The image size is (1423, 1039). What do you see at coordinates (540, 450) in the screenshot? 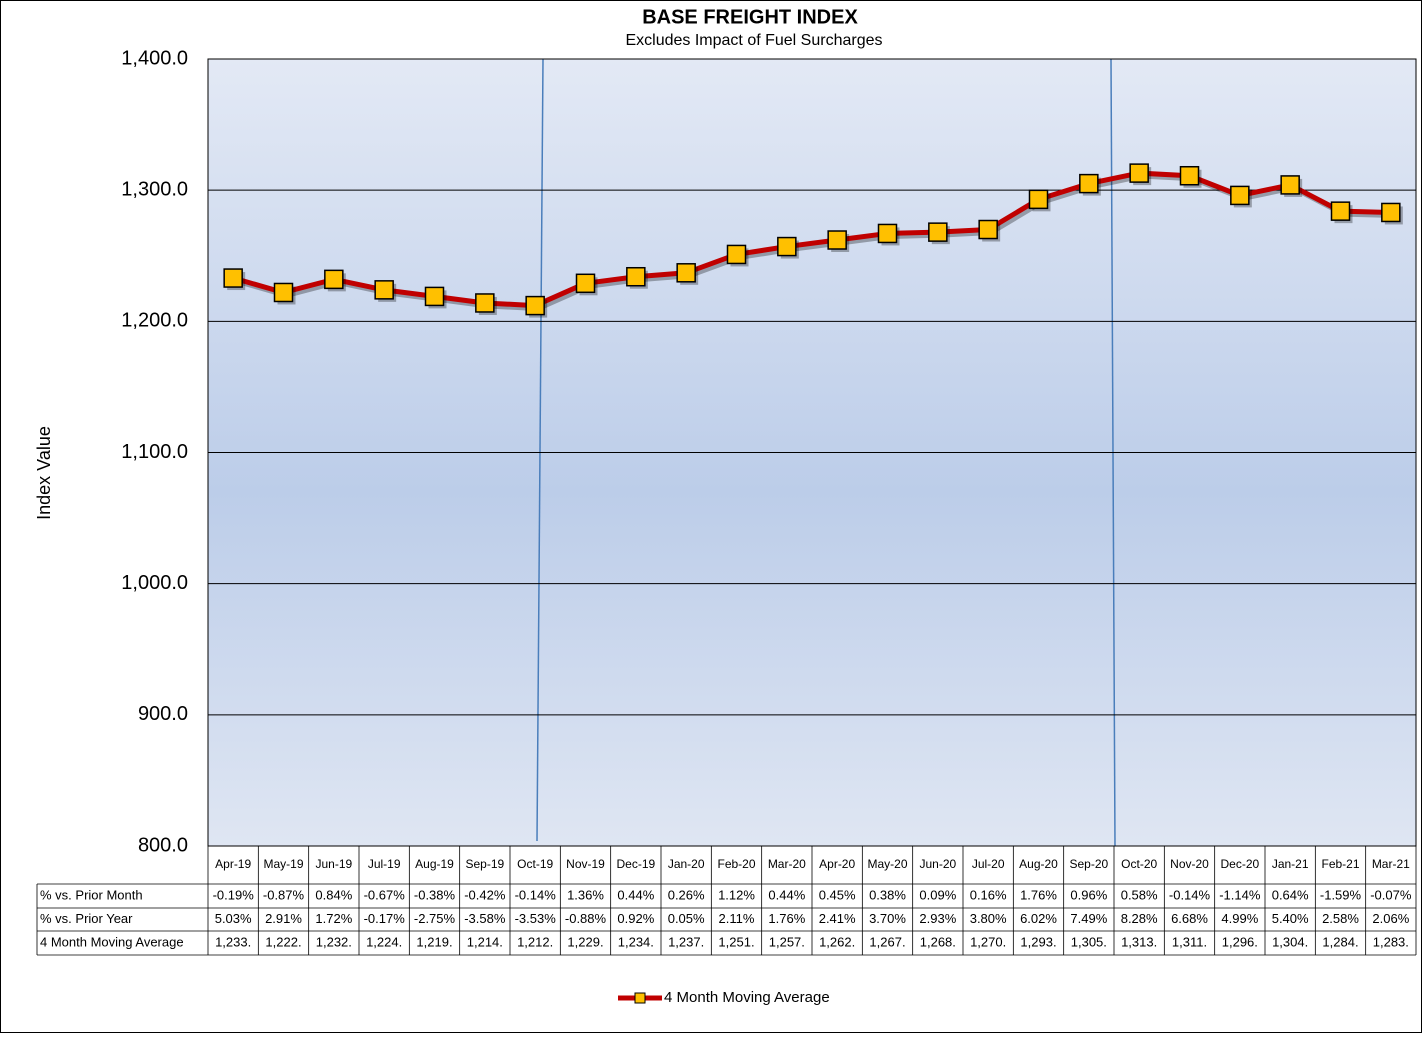
I see `divider` at bounding box center [540, 450].